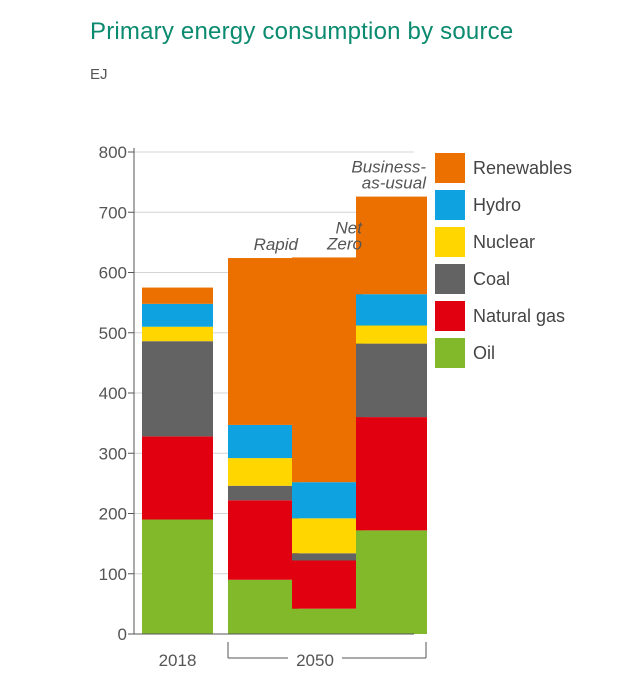 Image resolution: width=638 pixels, height=692 pixels. Describe the element at coordinates (122, 634) in the screenshot. I see `y-tick-label: 0` at that location.